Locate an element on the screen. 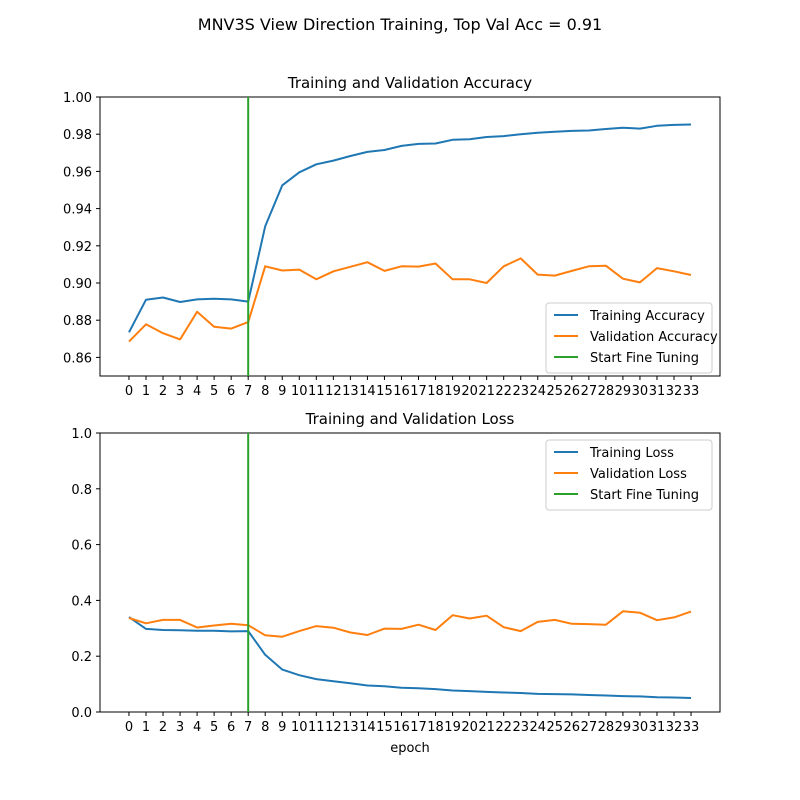 The width and height of the screenshot is (800, 800). accuracy-xtick-label: 23 is located at coordinates (520, 391).